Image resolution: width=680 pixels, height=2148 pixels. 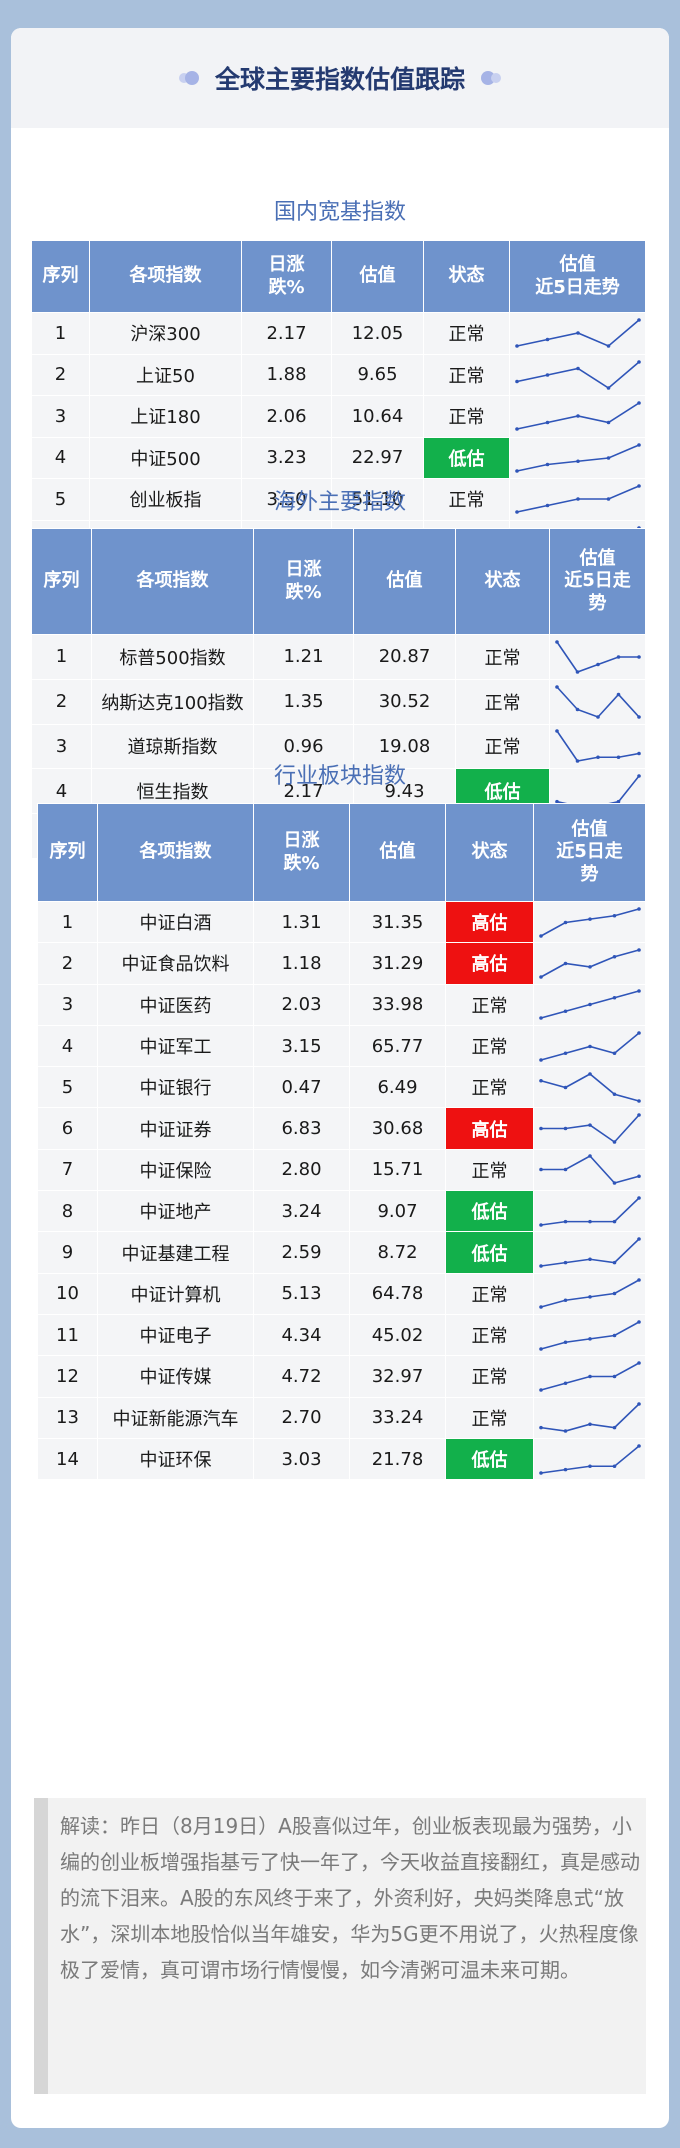 I want to click on valuation: 64.78, so click(x=397, y=1293).